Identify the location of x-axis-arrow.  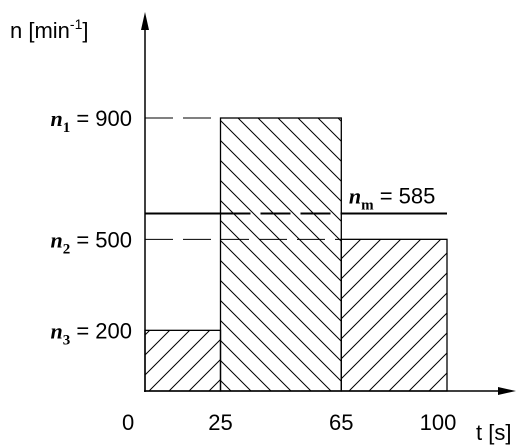
(507, 391).